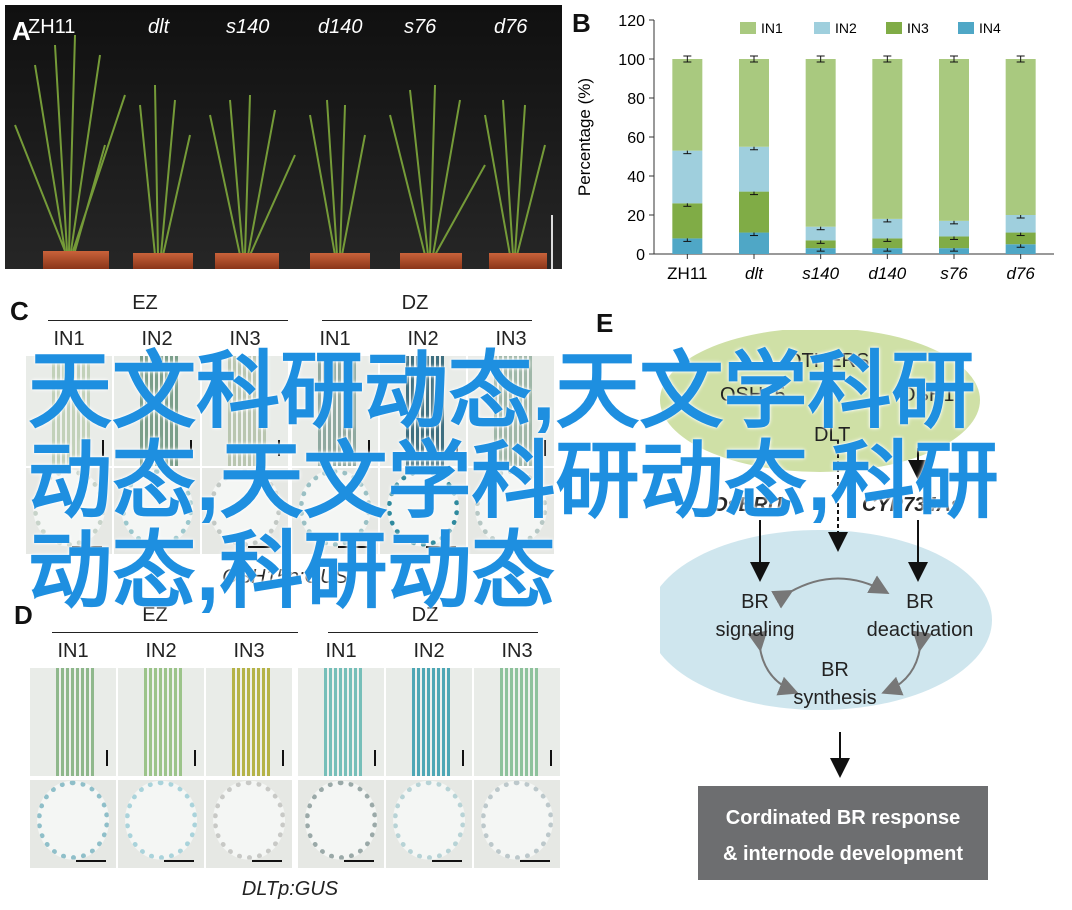 This screenshot has height=910, width=1072. What do you see at coordinates (918, 28) in the screenshot?
I see `legend-label-IN3: IN3` at bounding box center [918, 28].